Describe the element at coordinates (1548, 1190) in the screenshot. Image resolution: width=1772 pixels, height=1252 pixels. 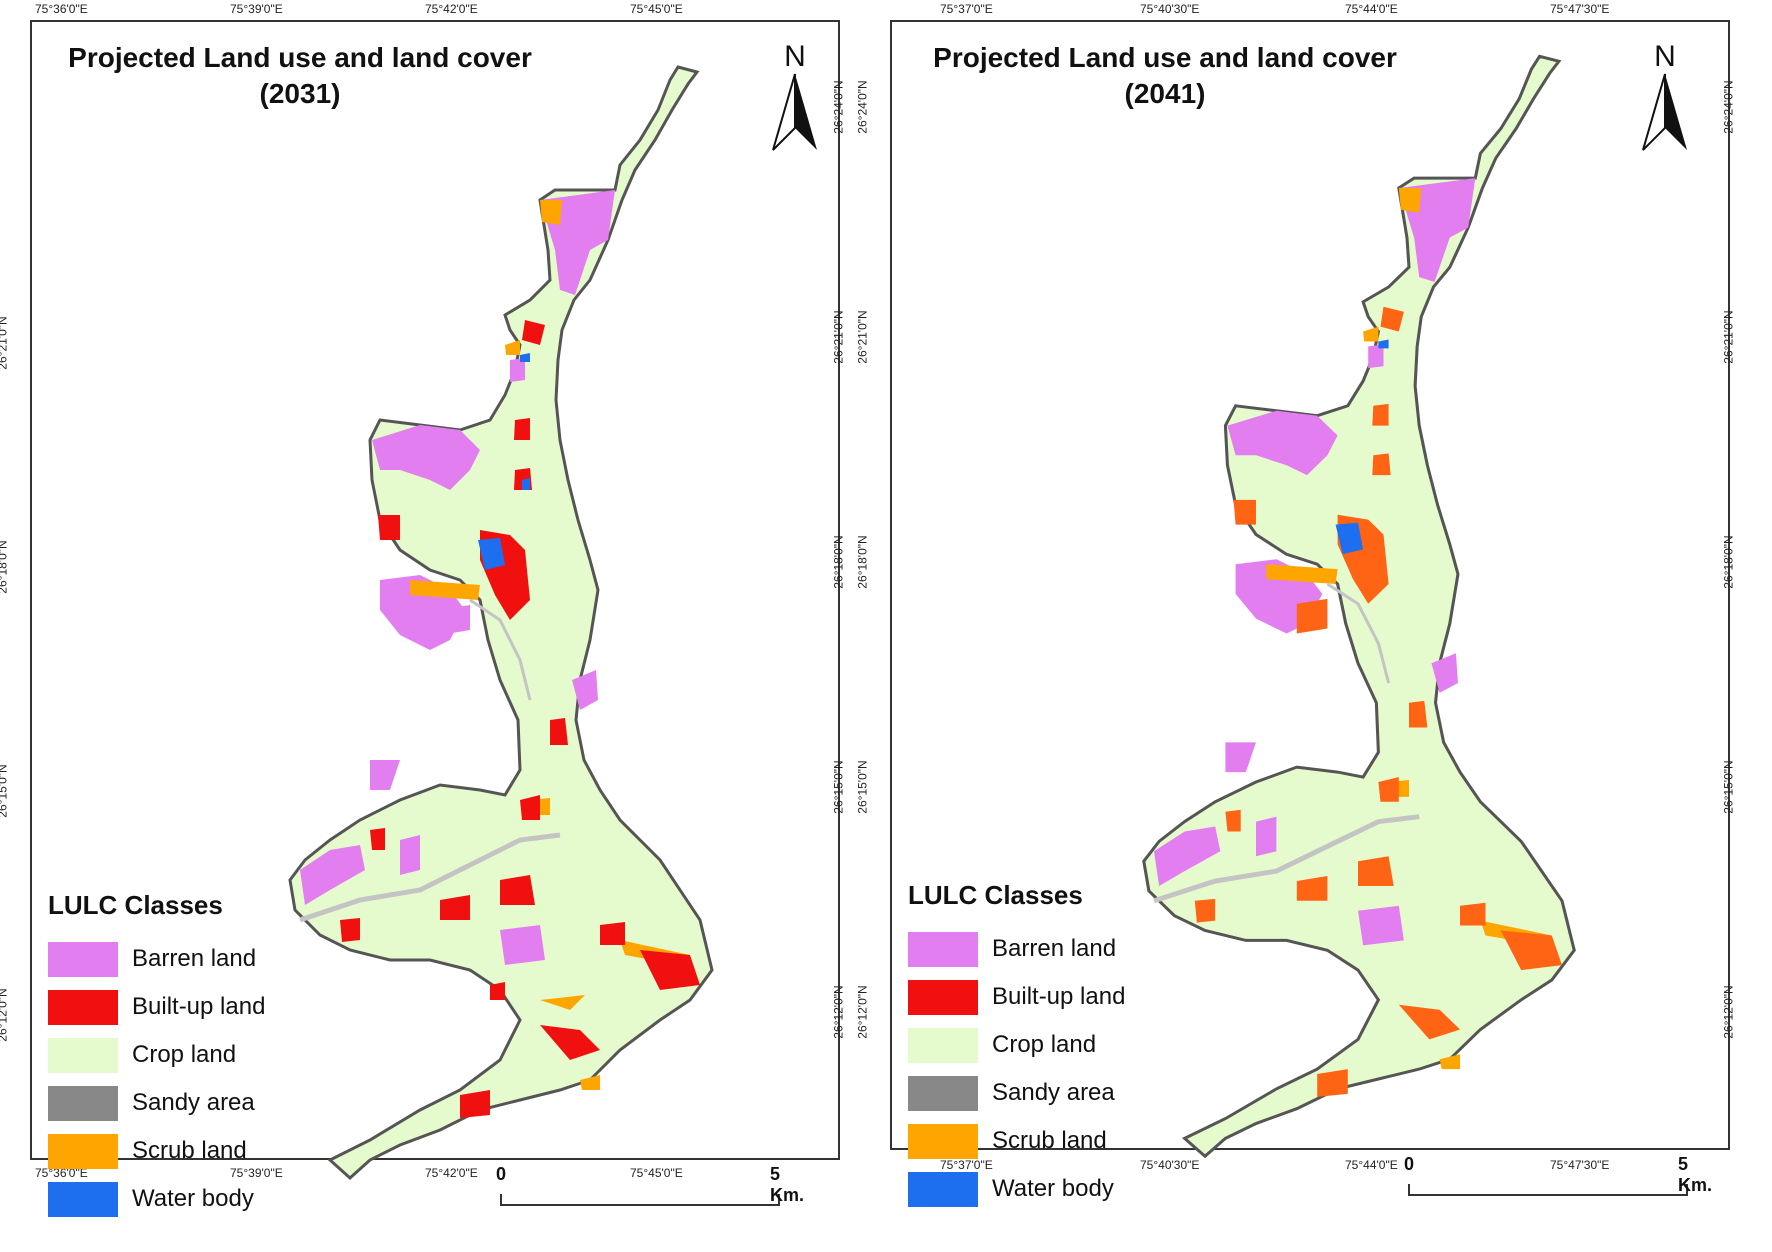
I see `scale-line` at that location.